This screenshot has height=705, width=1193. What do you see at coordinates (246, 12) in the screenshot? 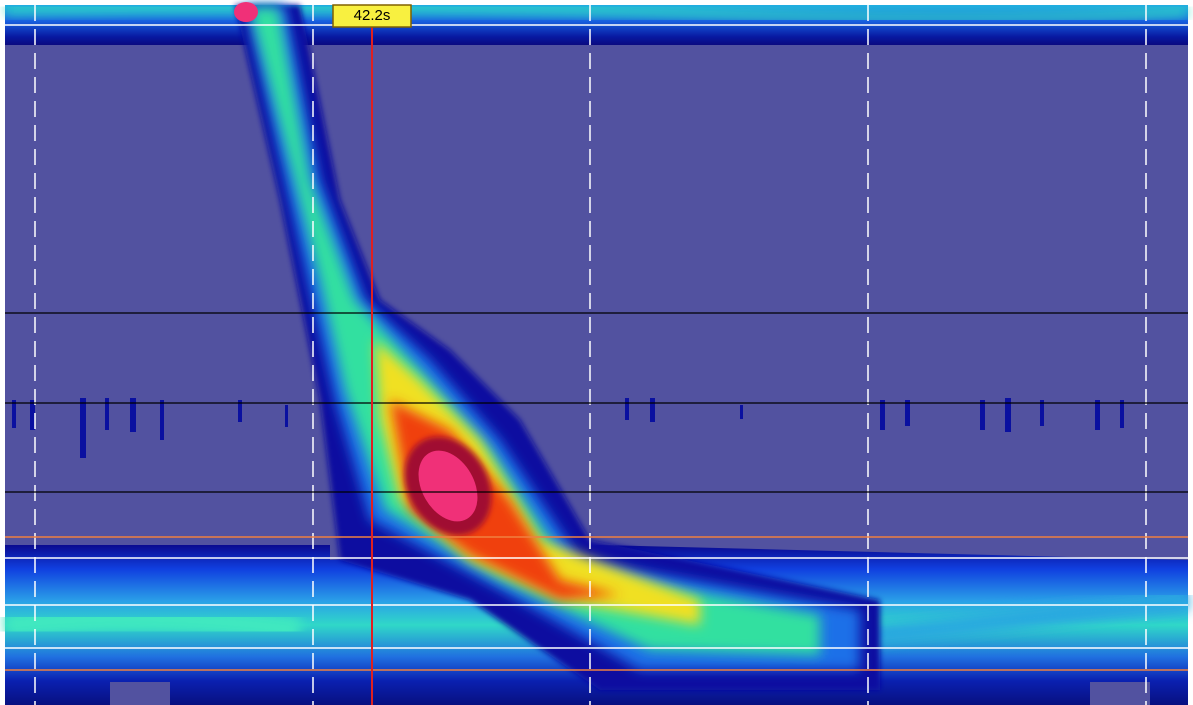
I see `top-peak` at bounding box center [246, 12].